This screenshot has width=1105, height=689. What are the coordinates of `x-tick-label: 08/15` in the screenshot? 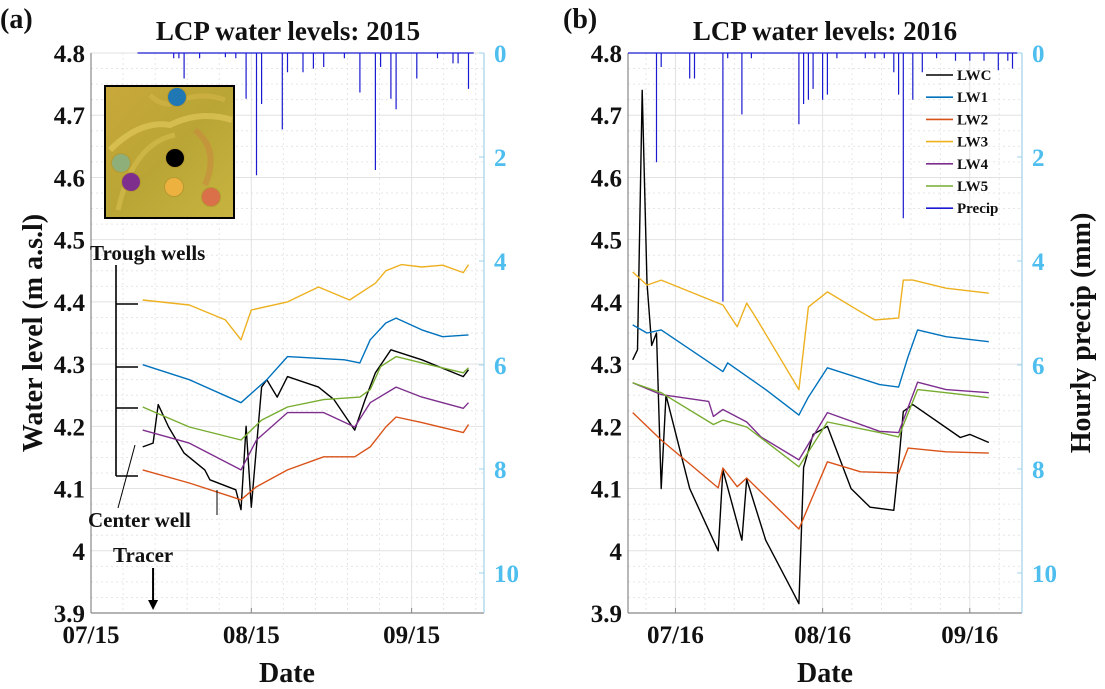 It's located at (251, 635).